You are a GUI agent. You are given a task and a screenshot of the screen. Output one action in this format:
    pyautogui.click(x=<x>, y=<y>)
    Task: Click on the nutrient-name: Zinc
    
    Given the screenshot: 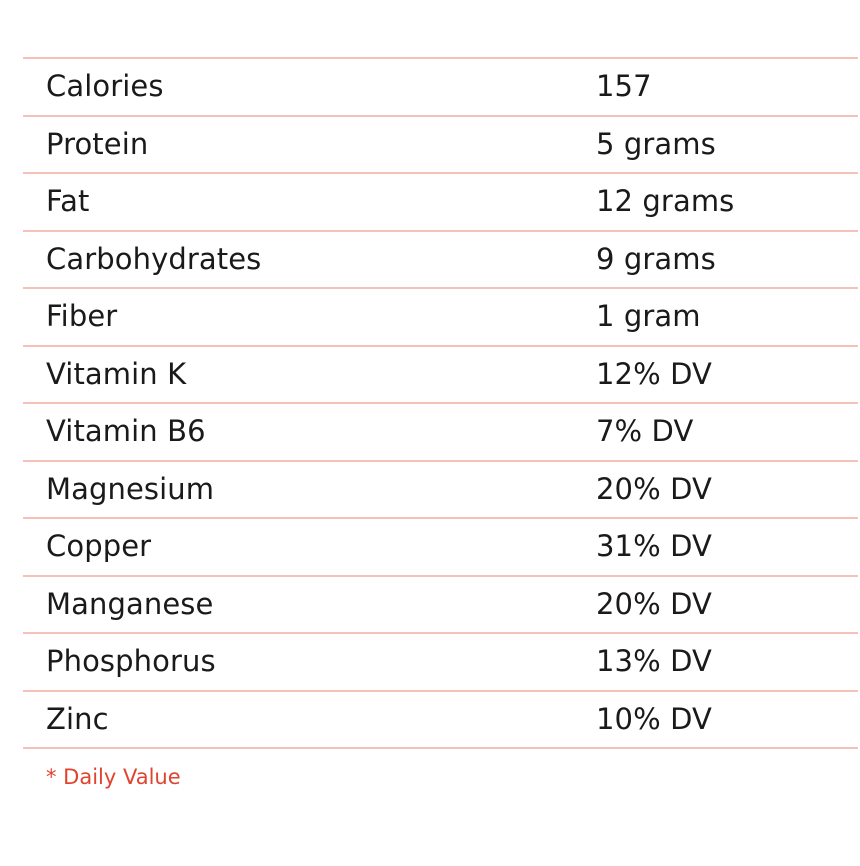 What is the action you would take?
    pyautogui.click(x=77, y=718)
    